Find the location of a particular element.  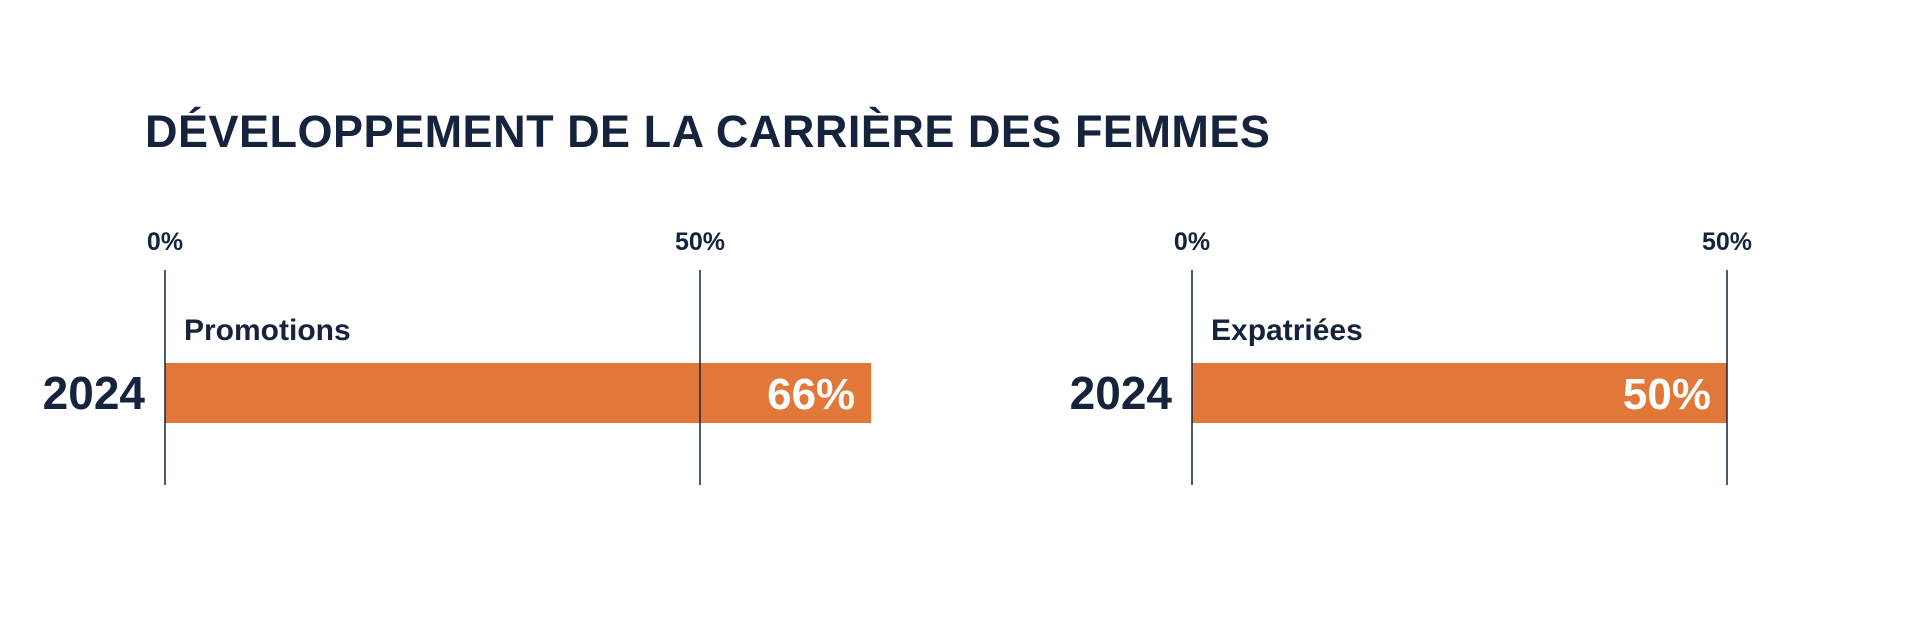

value-label: 50% is located at coordinates (1667, 394).